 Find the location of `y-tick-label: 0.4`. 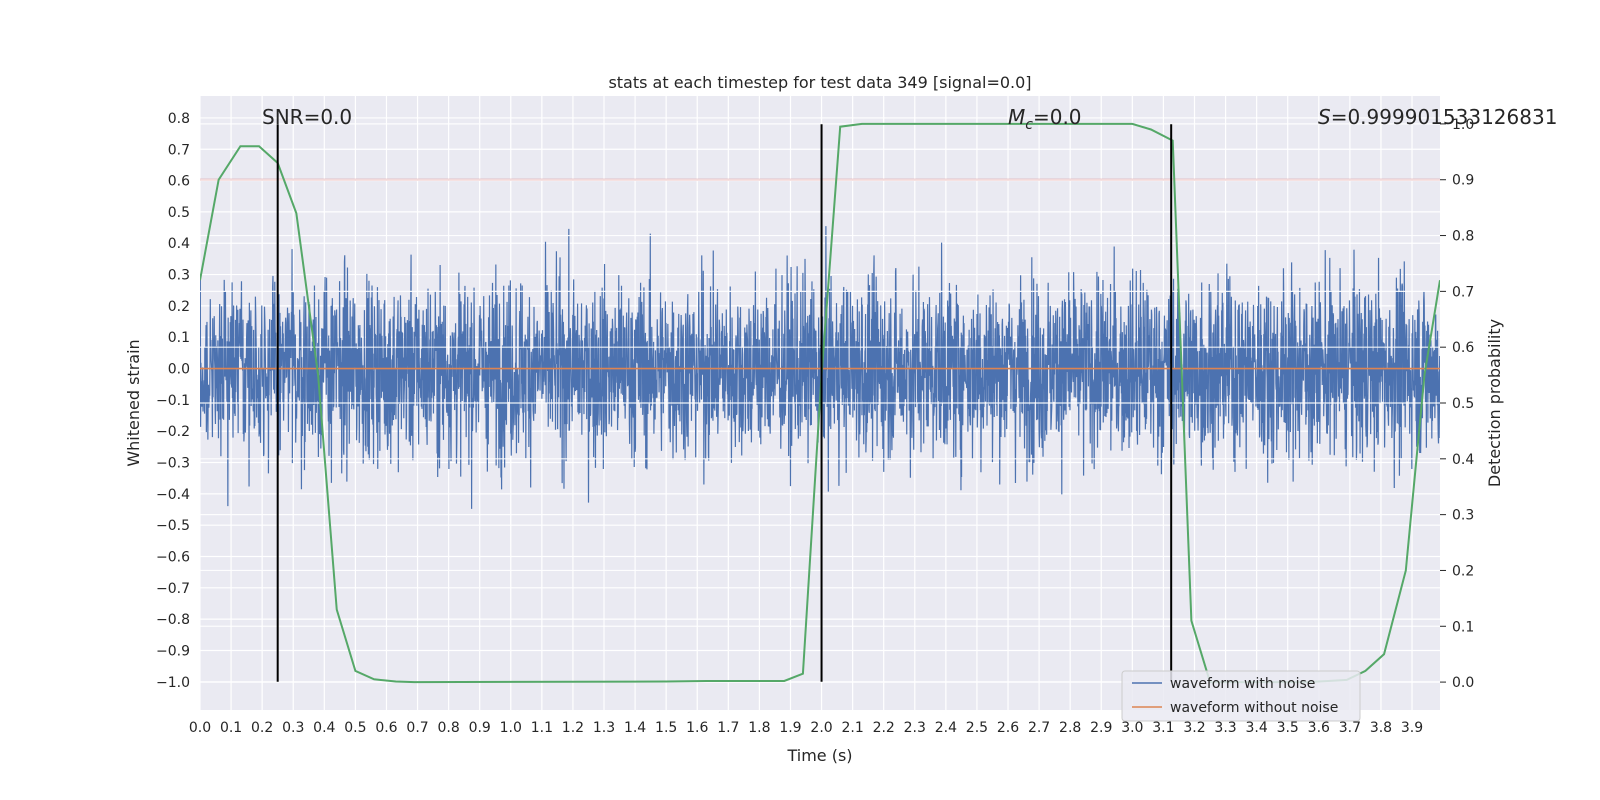

y-tick-label: 0.4 is located at coordinates (179, 244).